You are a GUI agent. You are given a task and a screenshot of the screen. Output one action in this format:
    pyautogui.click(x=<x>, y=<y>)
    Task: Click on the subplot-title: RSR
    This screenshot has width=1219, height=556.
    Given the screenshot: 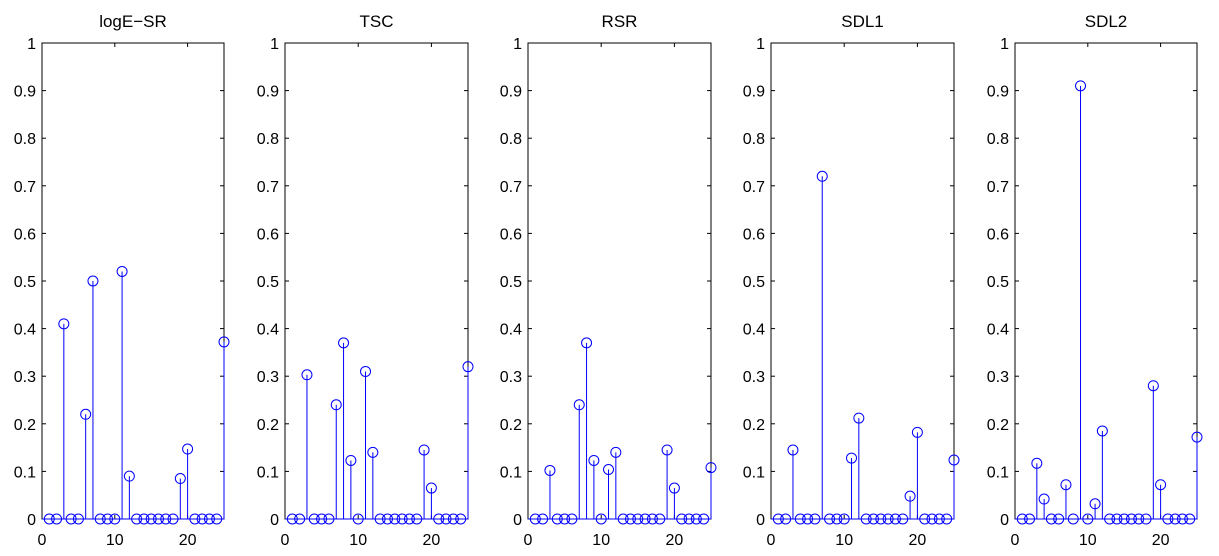 What is the action you would take?
    pyautogui.click(x=620, y=21)
    